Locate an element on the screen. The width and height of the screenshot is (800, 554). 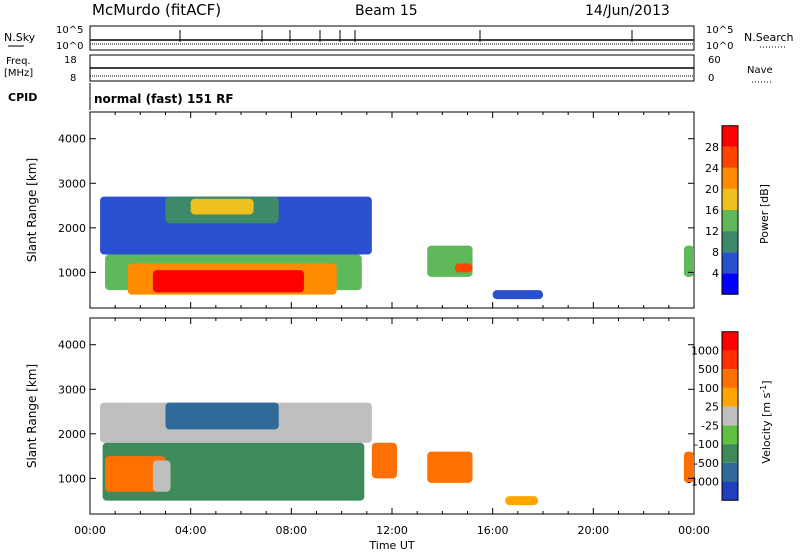
power-colorbar-label: Power [dB] is located at coordinates (764, 214).